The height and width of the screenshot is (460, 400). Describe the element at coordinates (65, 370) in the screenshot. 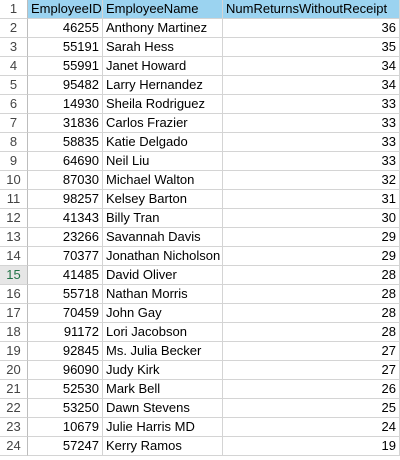

I see `cell-employee-id: 96090` at that location.